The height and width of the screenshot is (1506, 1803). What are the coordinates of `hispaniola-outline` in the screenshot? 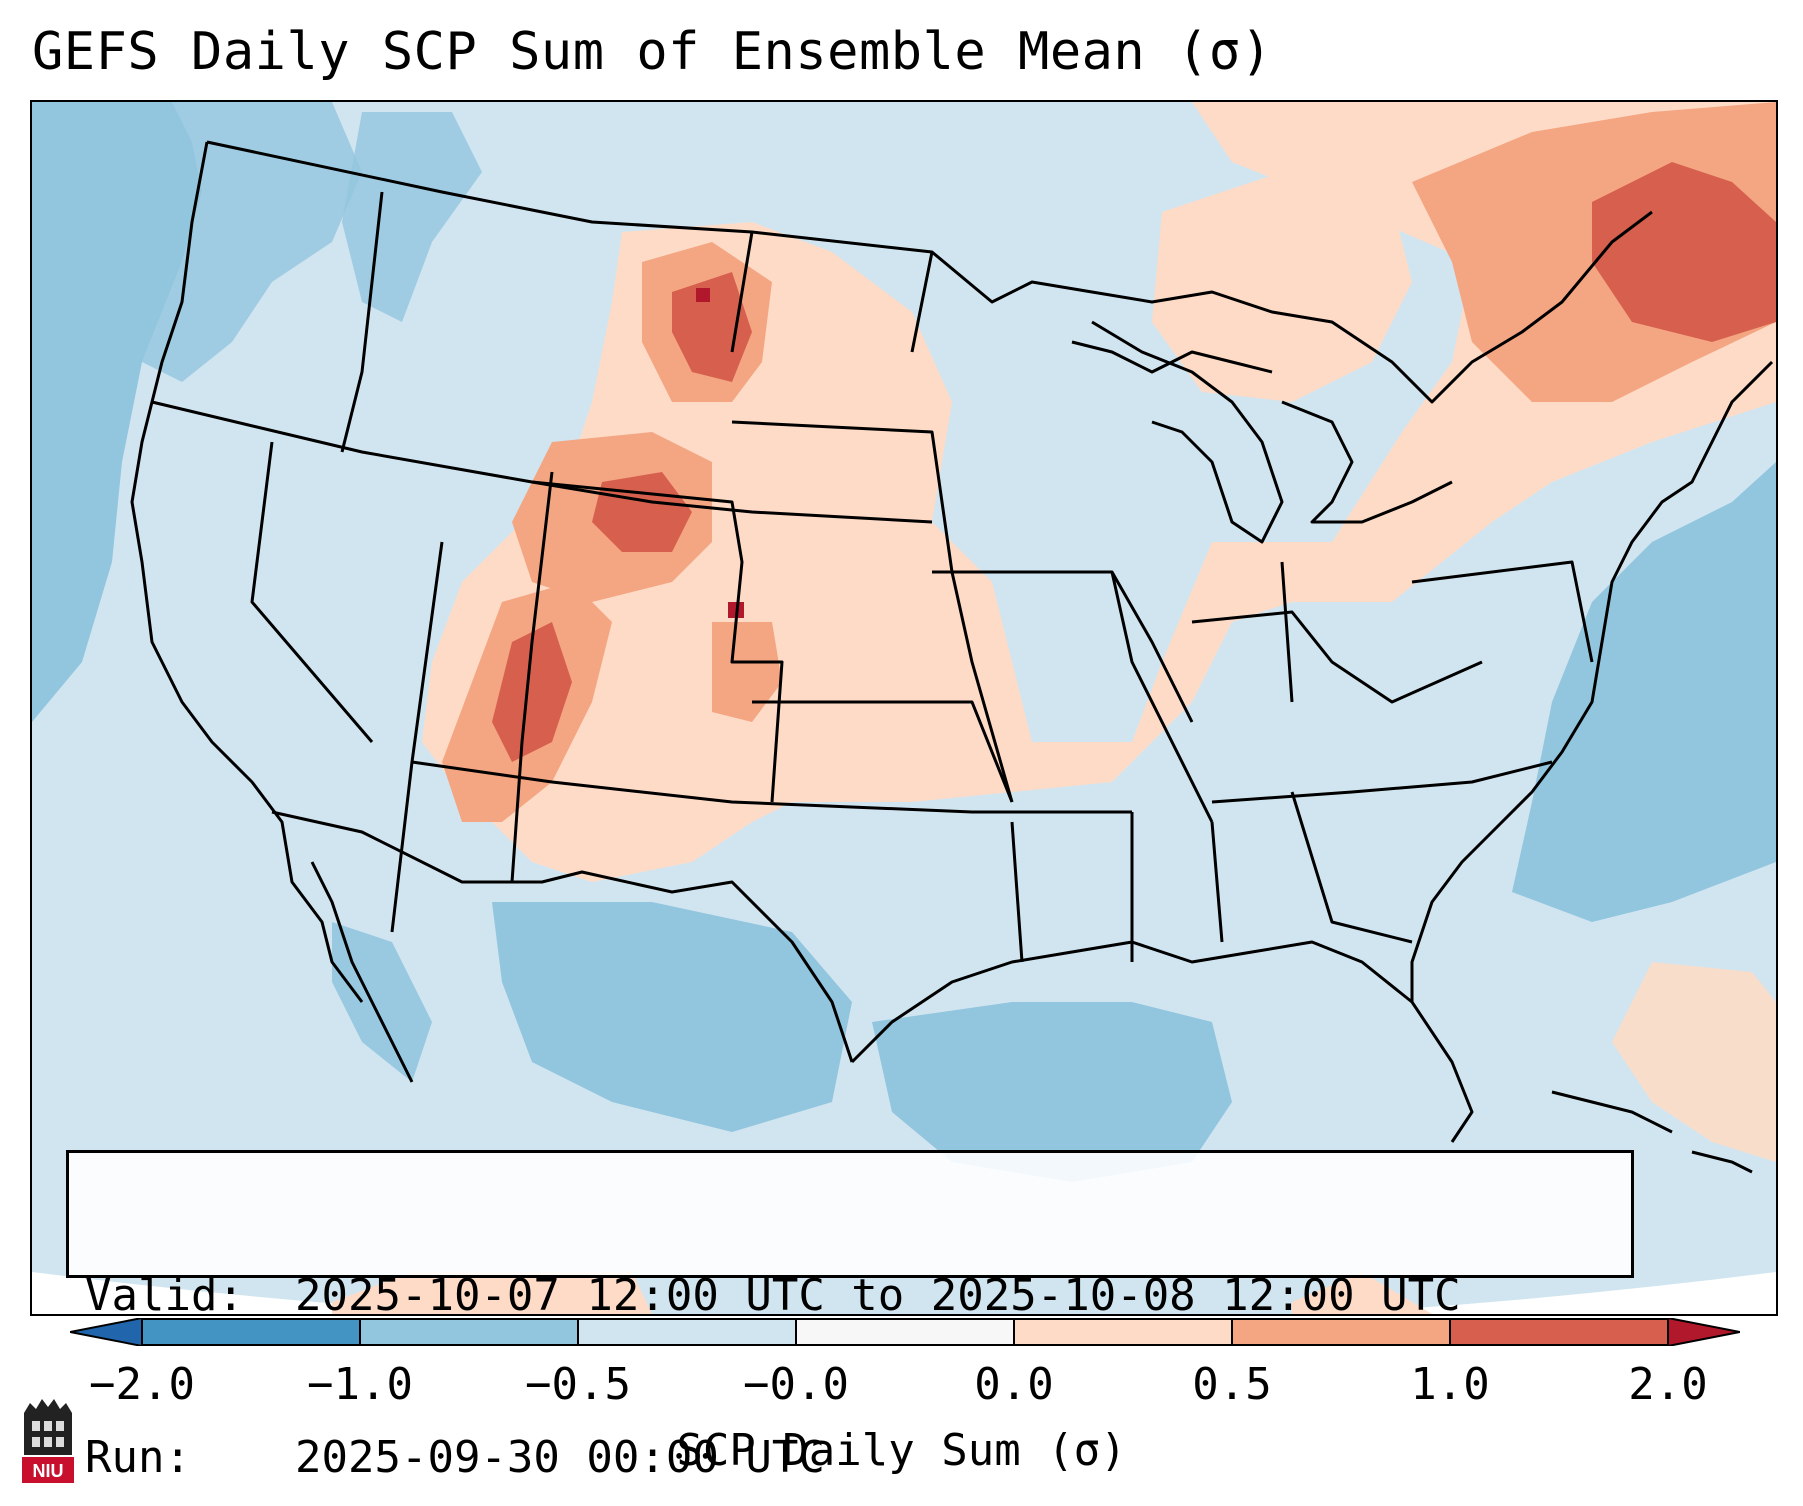 It's located at (1722, 1162).